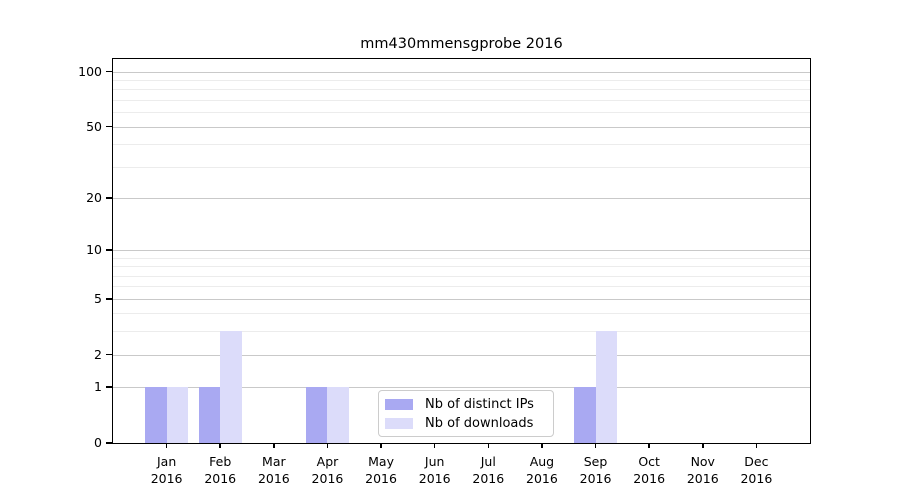 The width and height of the screenshot is (900, 500). What do you see at coordinates (327, 470) in the screenshot?
I see `x-tick-label: Apr 2016` at bounding box center [327, 470].